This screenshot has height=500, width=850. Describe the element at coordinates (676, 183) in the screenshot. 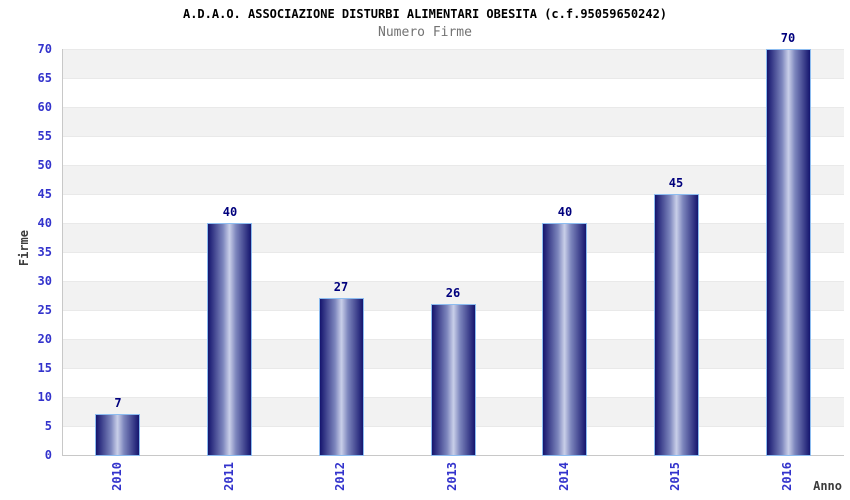

I see `bar-value-label: 45` at that location.